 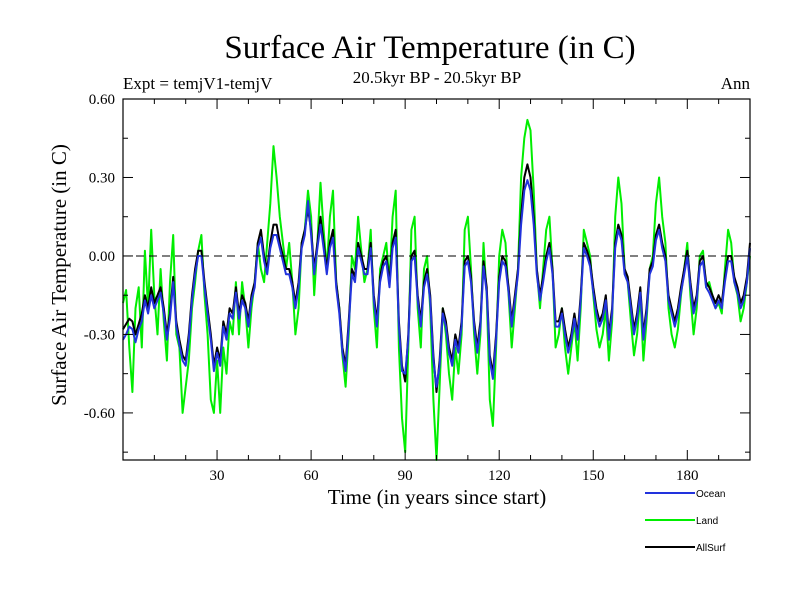 I want to click on legend-label-allsurf: AllSurf, so click(x=711, y=548).